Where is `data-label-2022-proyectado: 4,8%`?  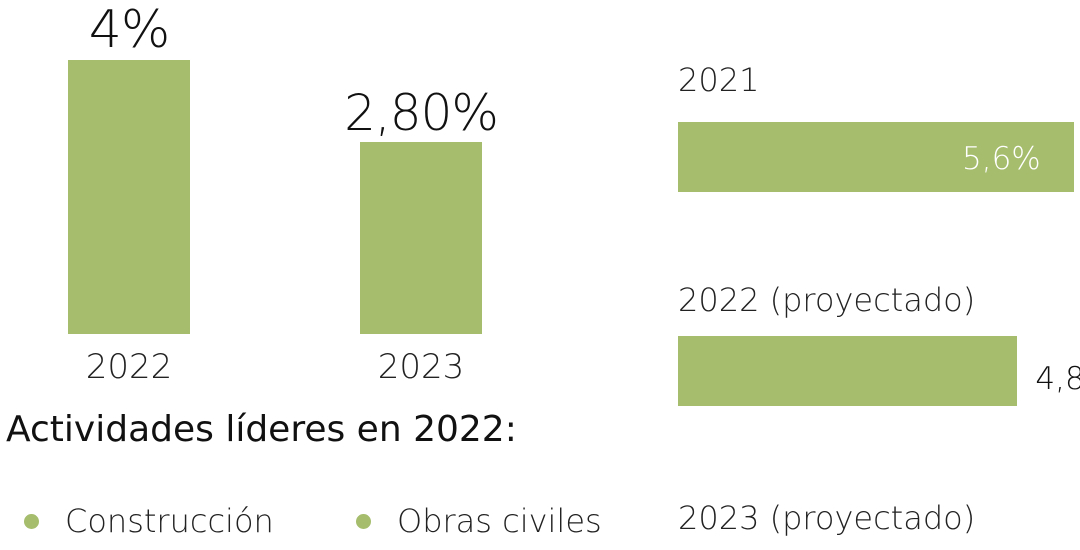 data-label-2022-proyectado: 4,8% is located at coordinates (1057, 379).